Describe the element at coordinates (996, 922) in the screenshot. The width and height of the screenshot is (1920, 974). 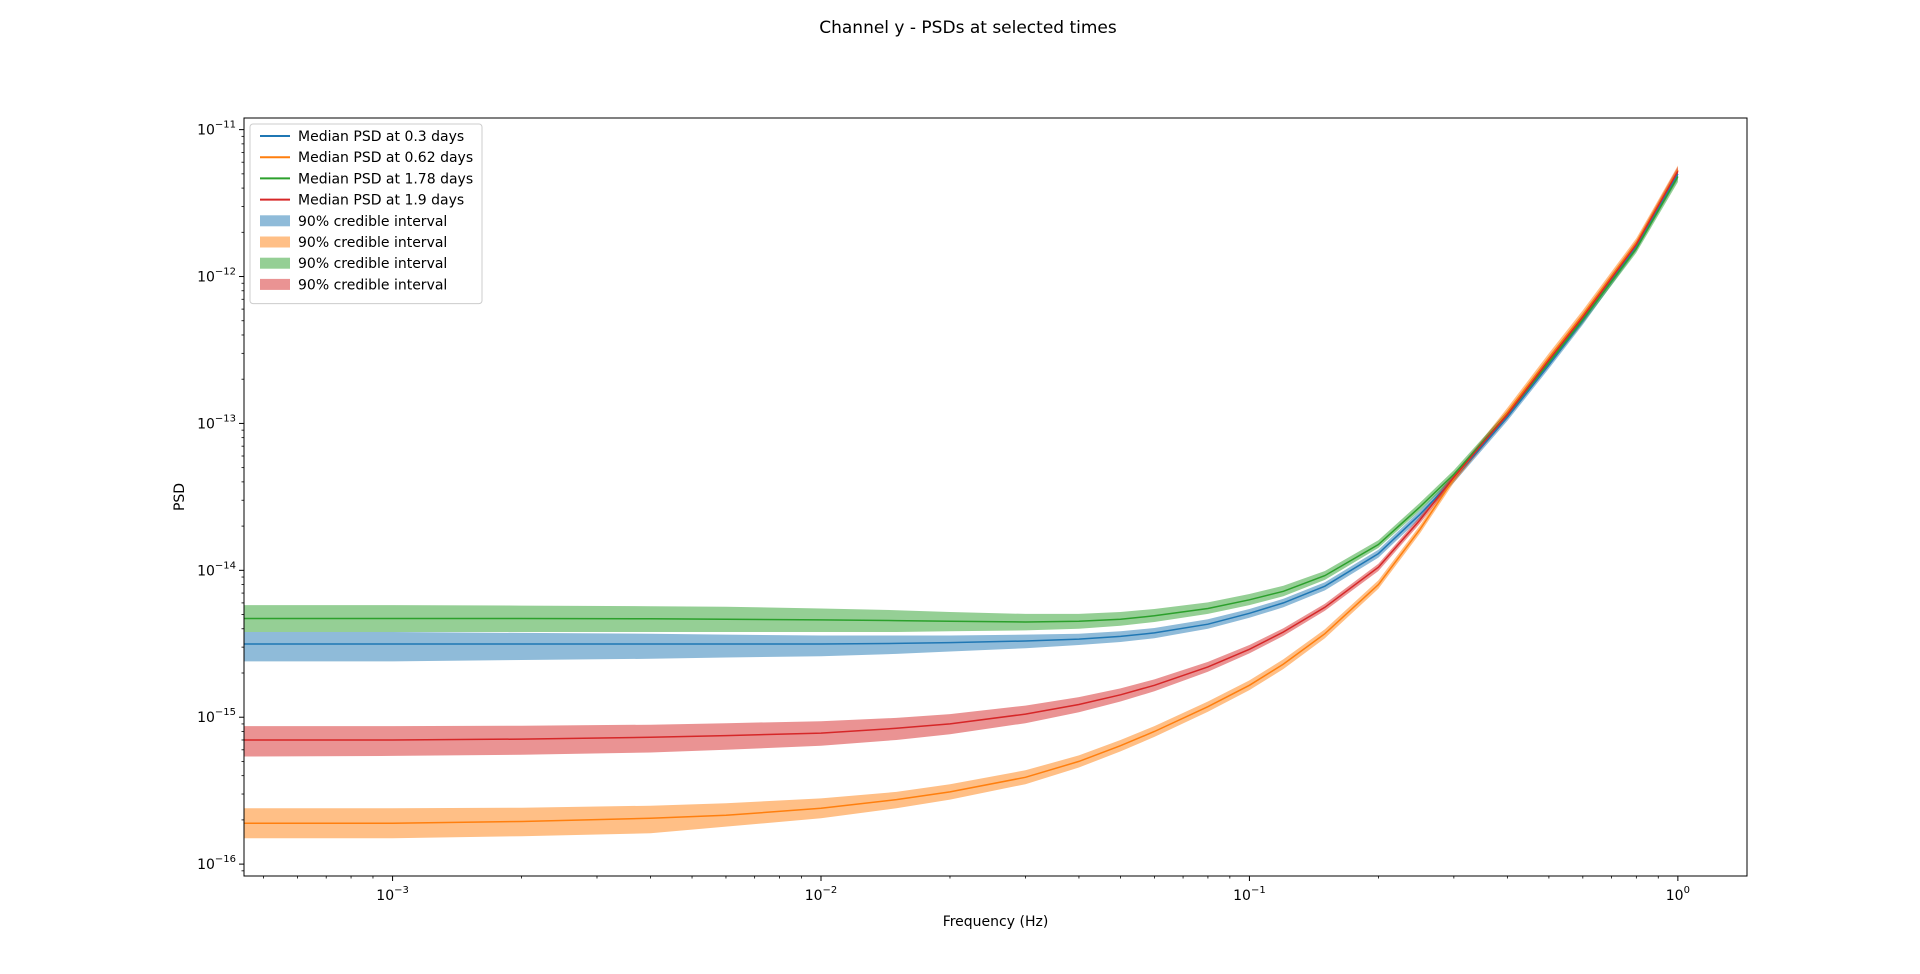
I see `x-axis-label: Frequency (Hz)` at that location.